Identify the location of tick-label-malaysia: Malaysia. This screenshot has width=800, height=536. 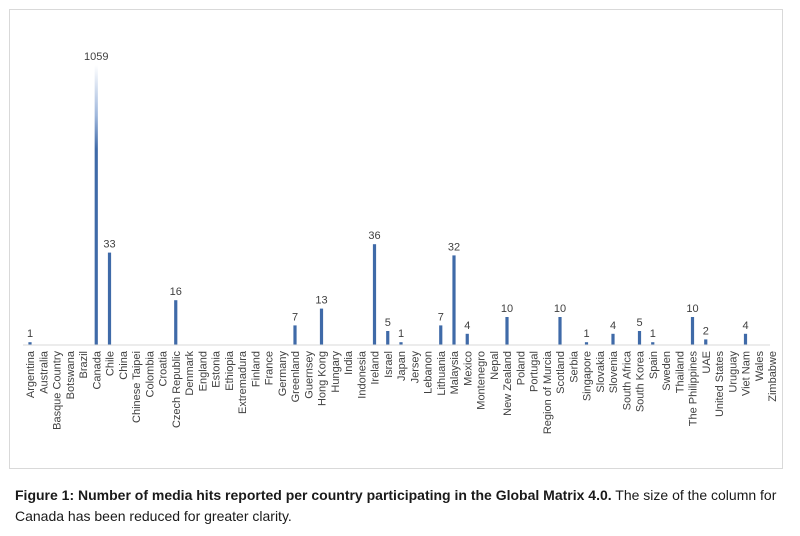
(455, 372).